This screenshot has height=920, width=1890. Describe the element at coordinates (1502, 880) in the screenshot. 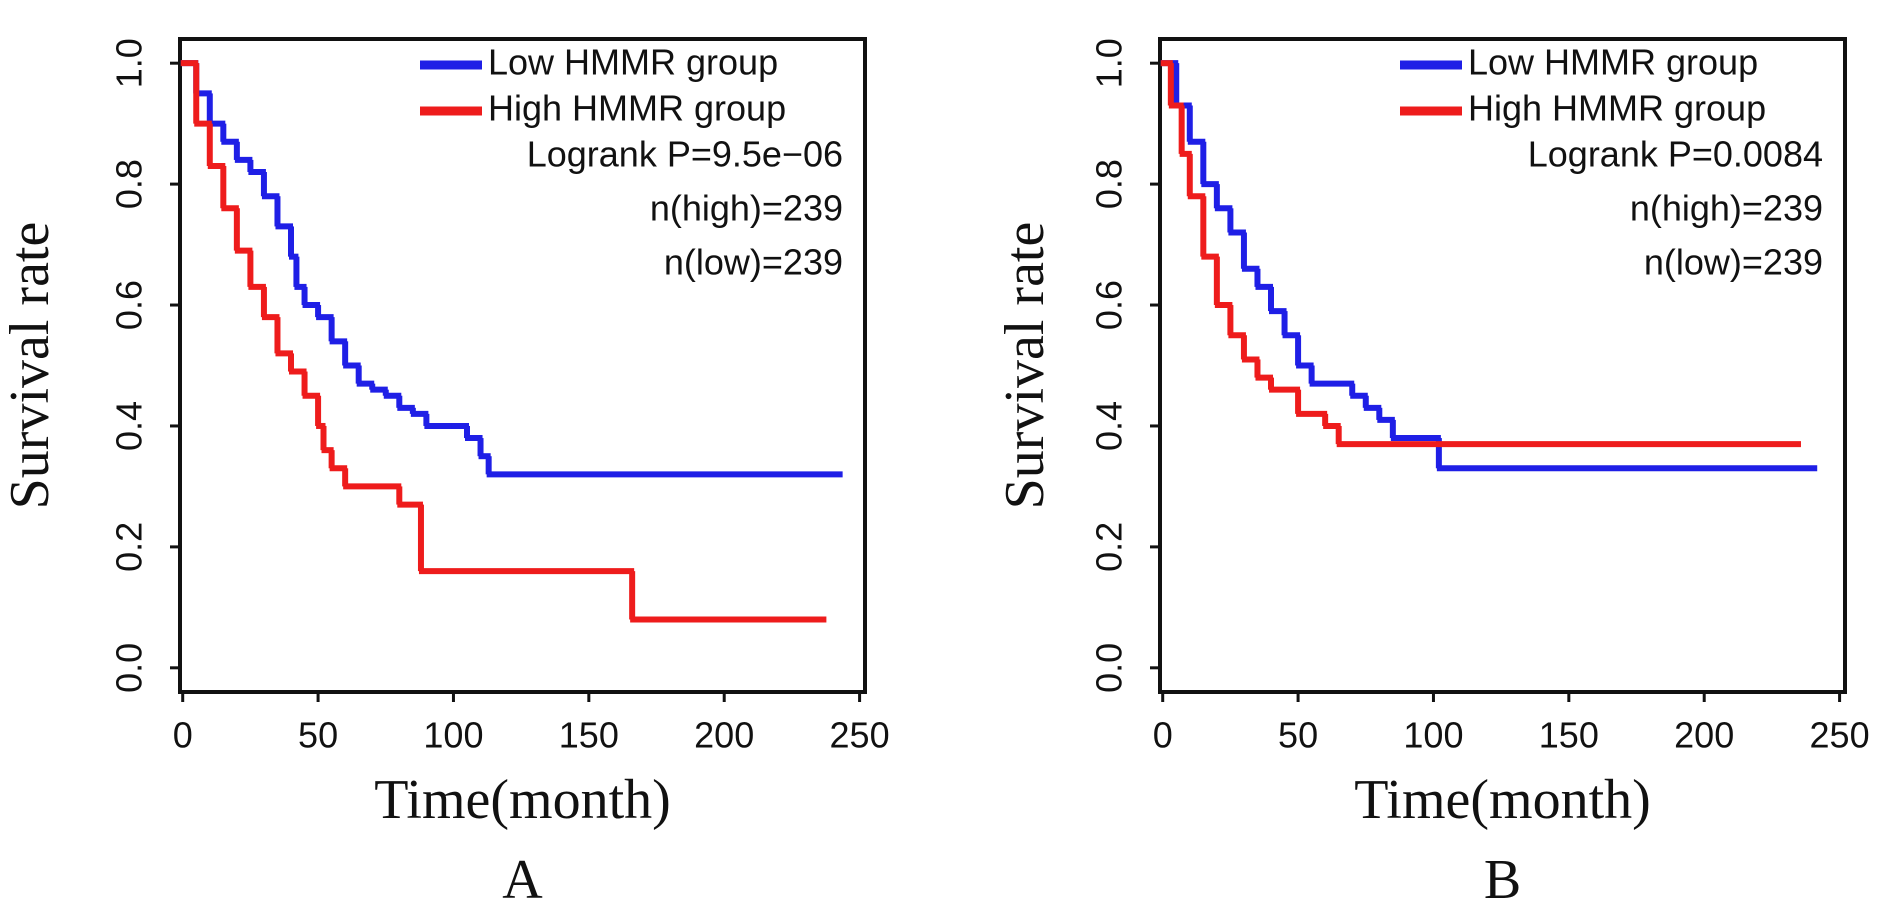

I see `panel-label: B` at that location.